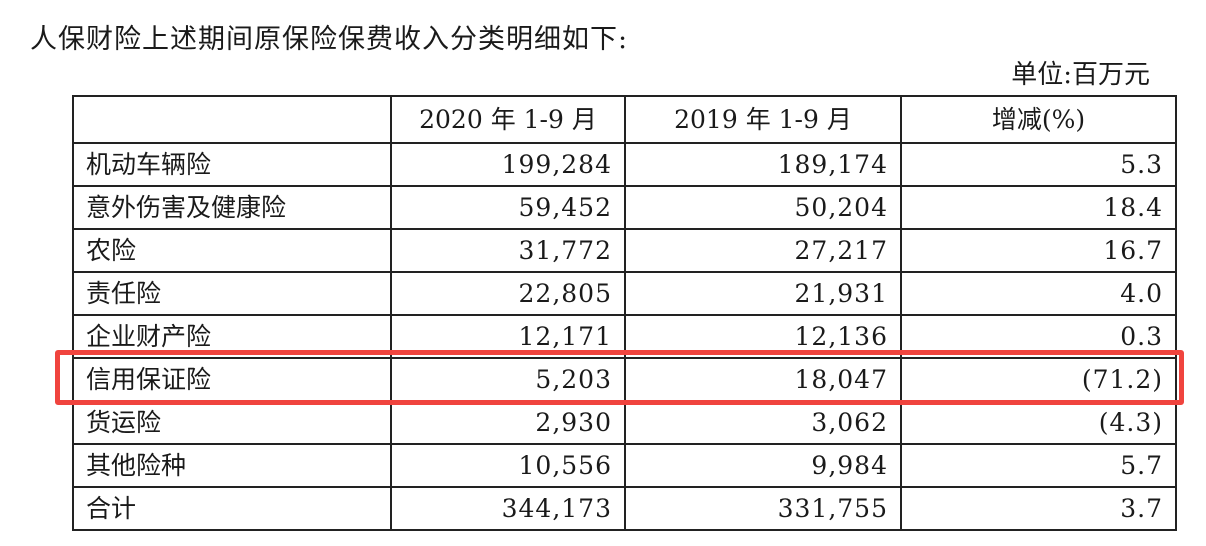  What do you see at coordinates (763, 164) in the screenshot?
I see `row-value-2019: 189,174` at bounding box center [763, 164].